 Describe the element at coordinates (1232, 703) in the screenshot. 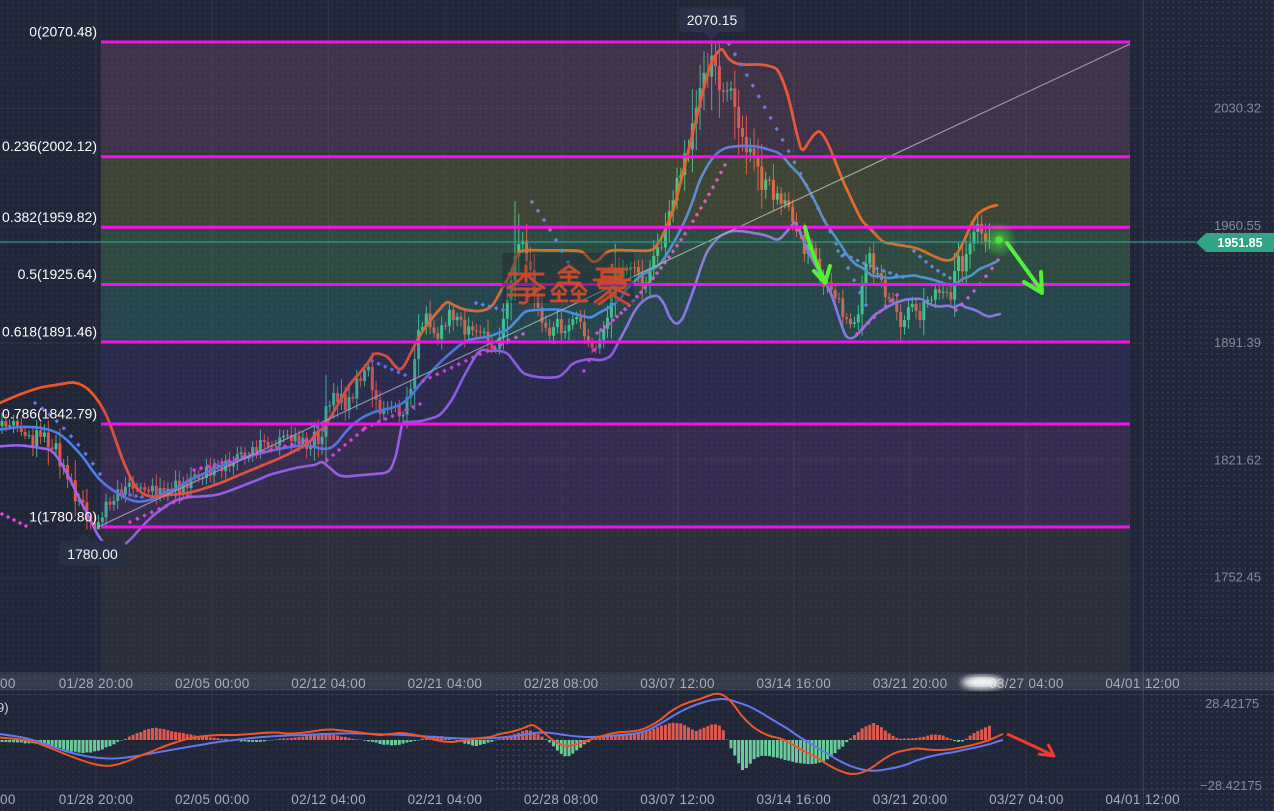

I see `svg-text: 28.42175` at that location.